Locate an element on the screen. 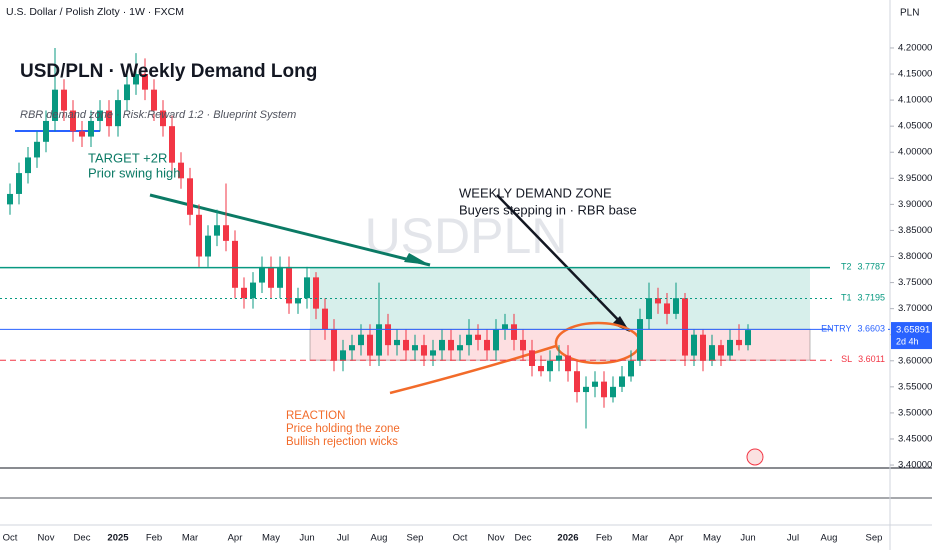  level-label-part: SL is located at coordinates (846, 360).